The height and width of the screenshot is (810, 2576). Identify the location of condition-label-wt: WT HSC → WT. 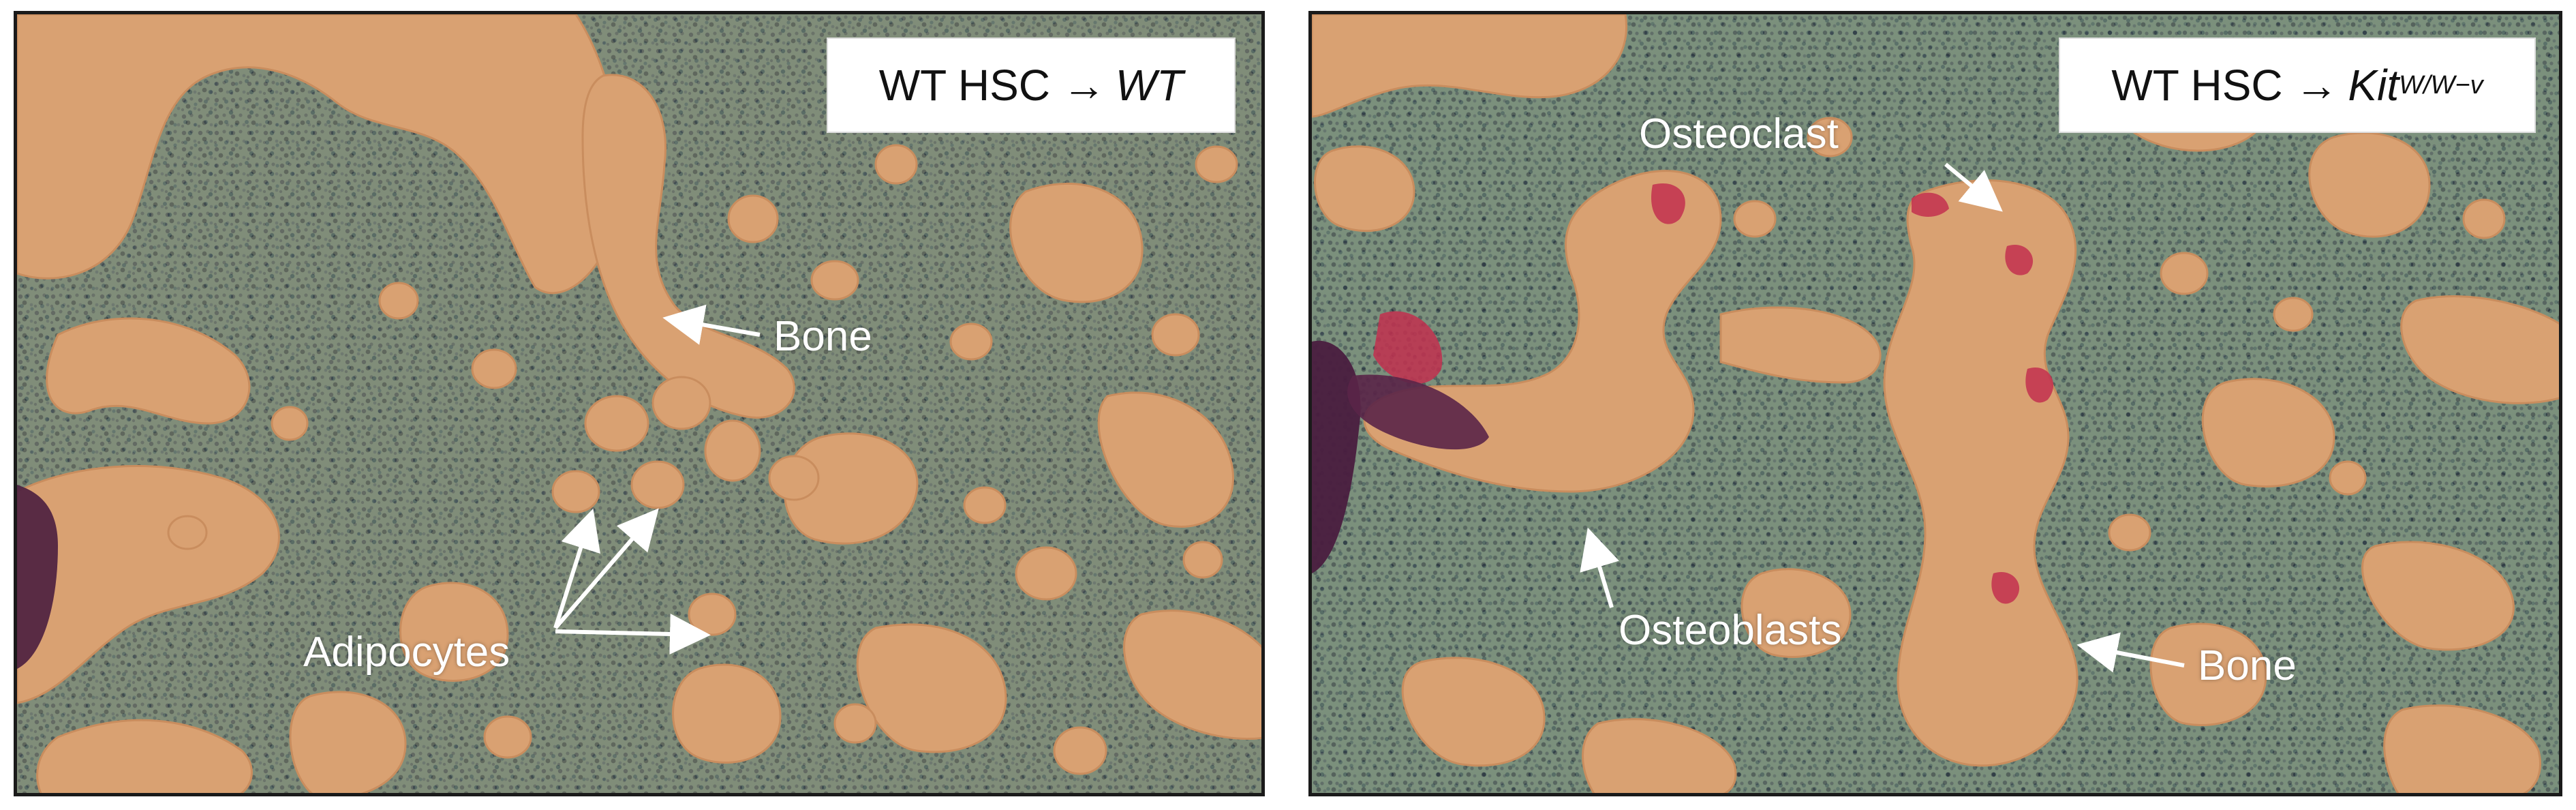
(1031, 85).